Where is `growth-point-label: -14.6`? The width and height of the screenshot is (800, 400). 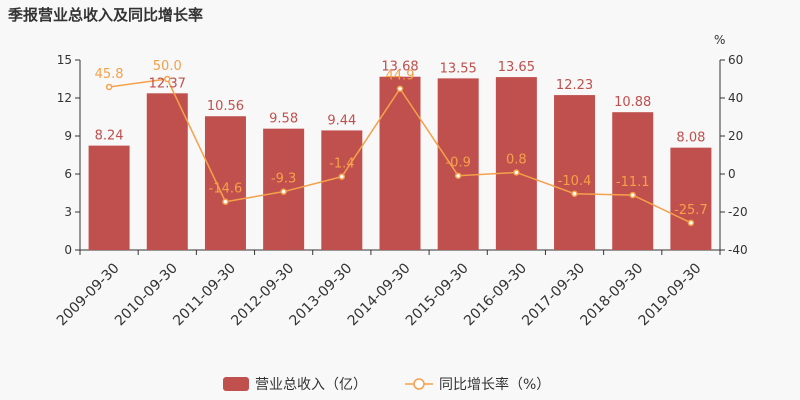 growth-point-label: -14.6 is located at coordinates (226, 189).